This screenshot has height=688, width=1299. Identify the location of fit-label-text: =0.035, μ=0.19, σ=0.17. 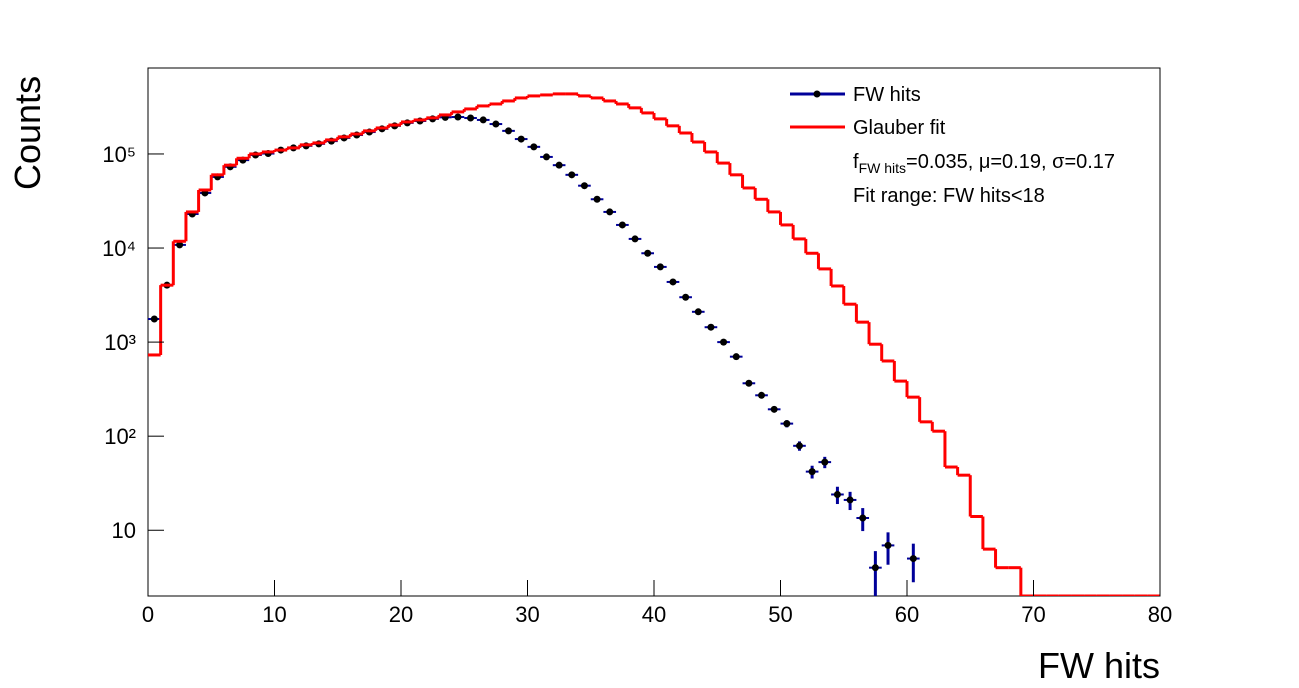
(1010, 162).